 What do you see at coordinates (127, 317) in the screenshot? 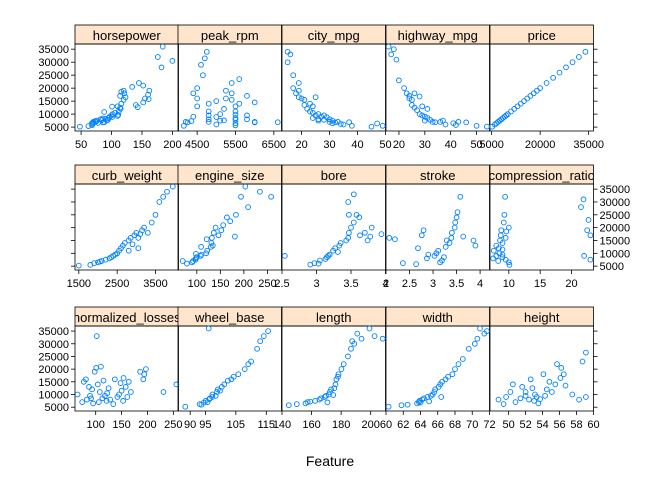
I see `strip-label: normalized_losses` at bounding box center [127, 317].